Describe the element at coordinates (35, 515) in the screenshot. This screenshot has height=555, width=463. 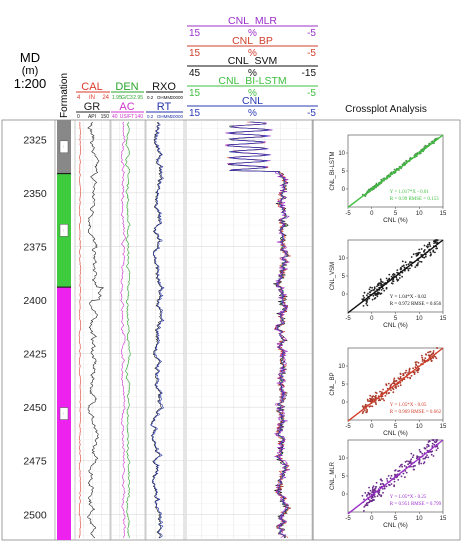
I see `depth-label: 2500` at that location.